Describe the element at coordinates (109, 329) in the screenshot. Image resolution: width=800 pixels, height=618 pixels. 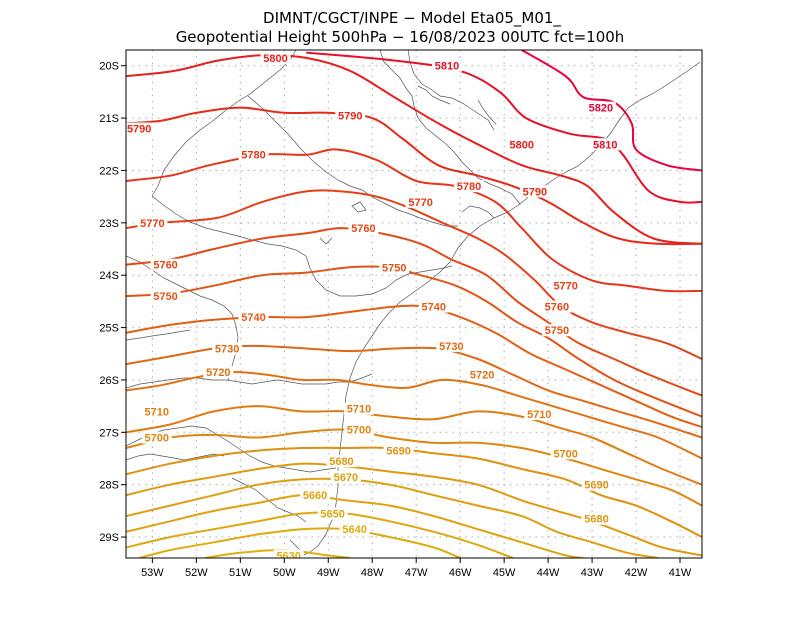
I see `y-tick-label: 25S` at that location.